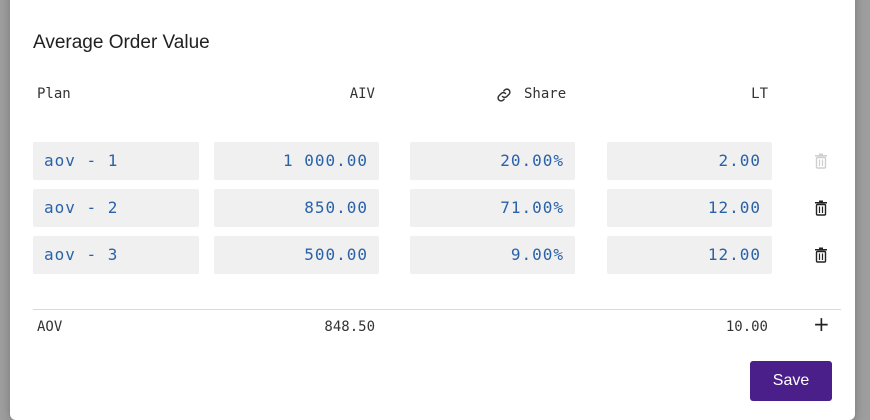 This screenshot has height=420, width=870. Describe the element at coordinates (821, 324) in the screenshot. I see `plus-icon: +` at that location.